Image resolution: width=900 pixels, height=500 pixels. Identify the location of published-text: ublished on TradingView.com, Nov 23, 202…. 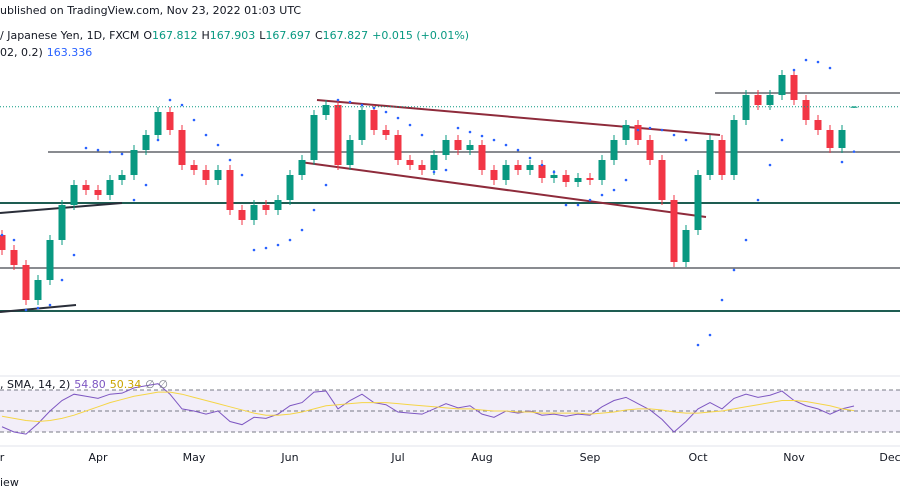
(151, 10).